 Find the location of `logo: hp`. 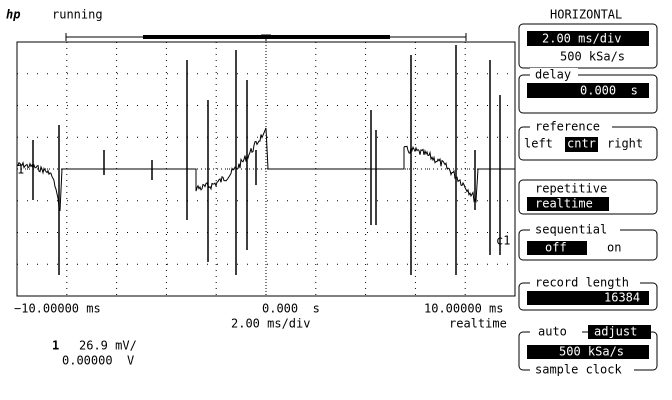

logo: hp is located at coordinates (13, 15).